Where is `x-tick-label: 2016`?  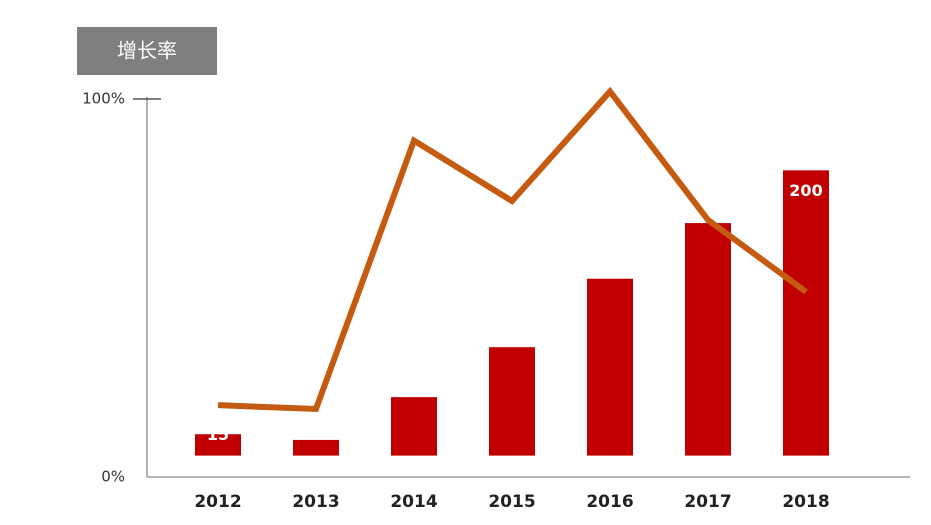
x-tick-label: 2016 is located at coordinates (609, 502).